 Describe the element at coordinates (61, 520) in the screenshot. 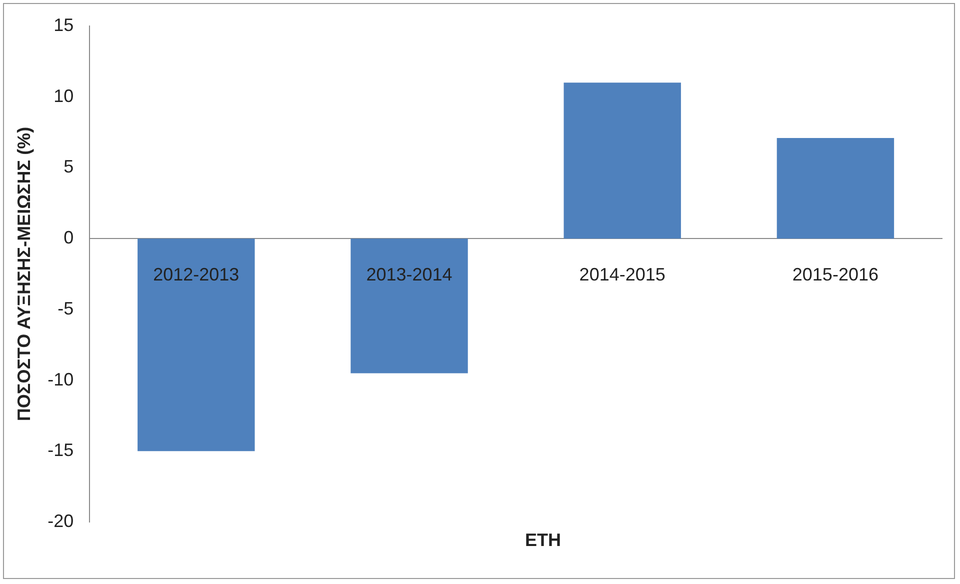

I see `y-tick-label: -20` at that location.